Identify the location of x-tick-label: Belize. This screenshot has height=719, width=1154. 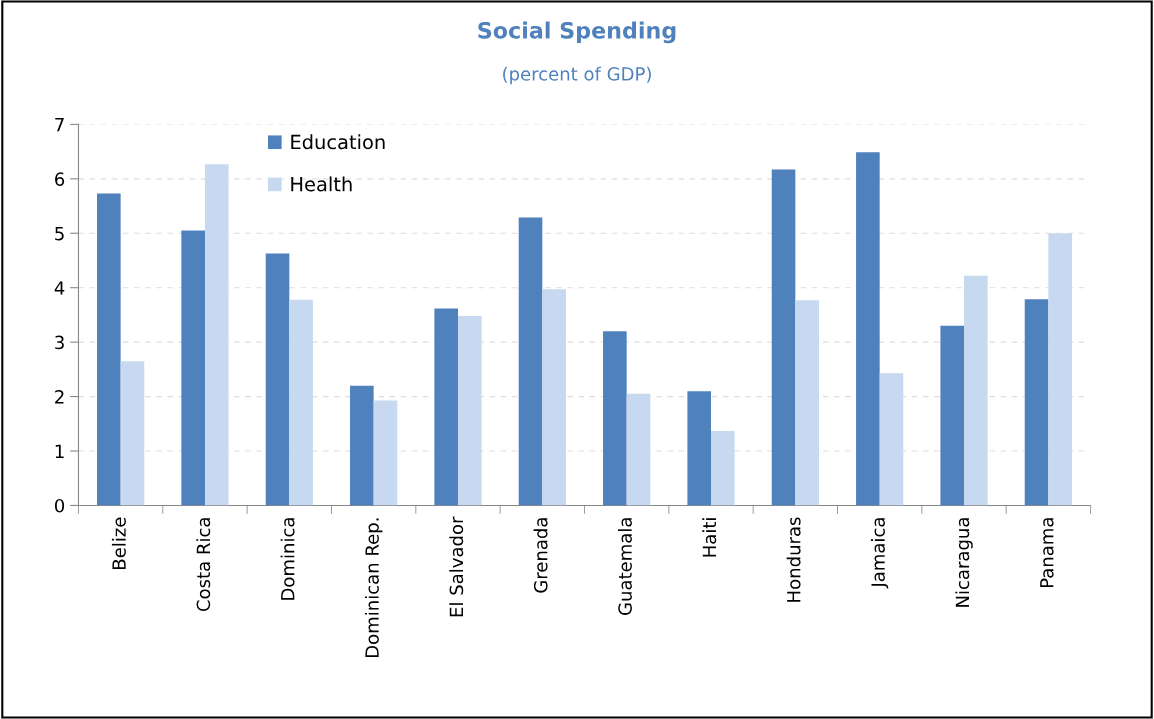
(118, 543).